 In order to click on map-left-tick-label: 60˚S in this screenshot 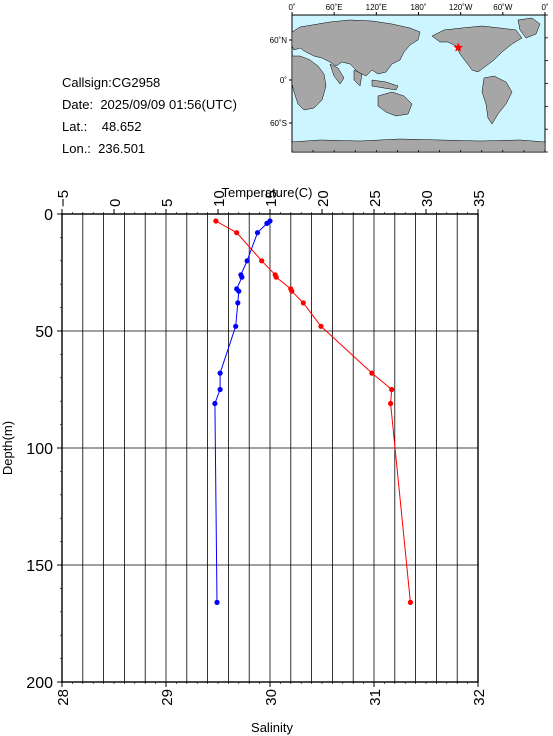, I will do `click(278, 123)`.